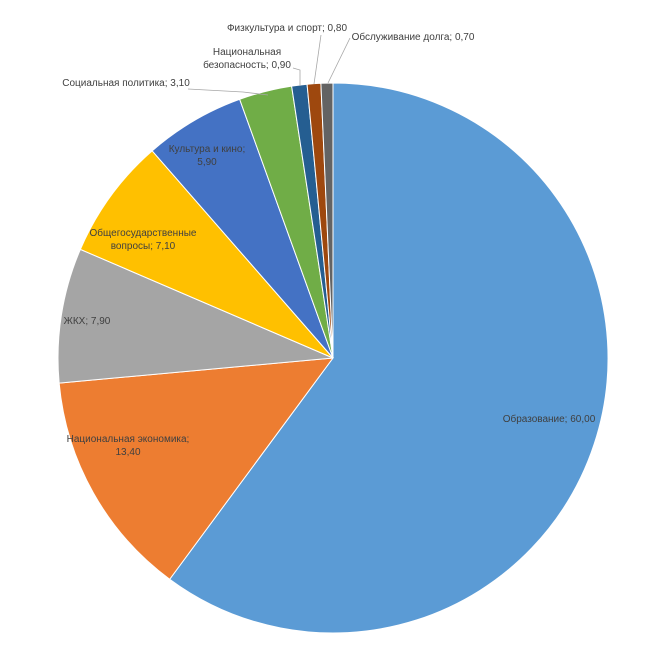  Describe the element at coordinates (287, 28) in the screenshot. I see `slice-data-label-8: Физкультура и спорт; 0,80` at that location.